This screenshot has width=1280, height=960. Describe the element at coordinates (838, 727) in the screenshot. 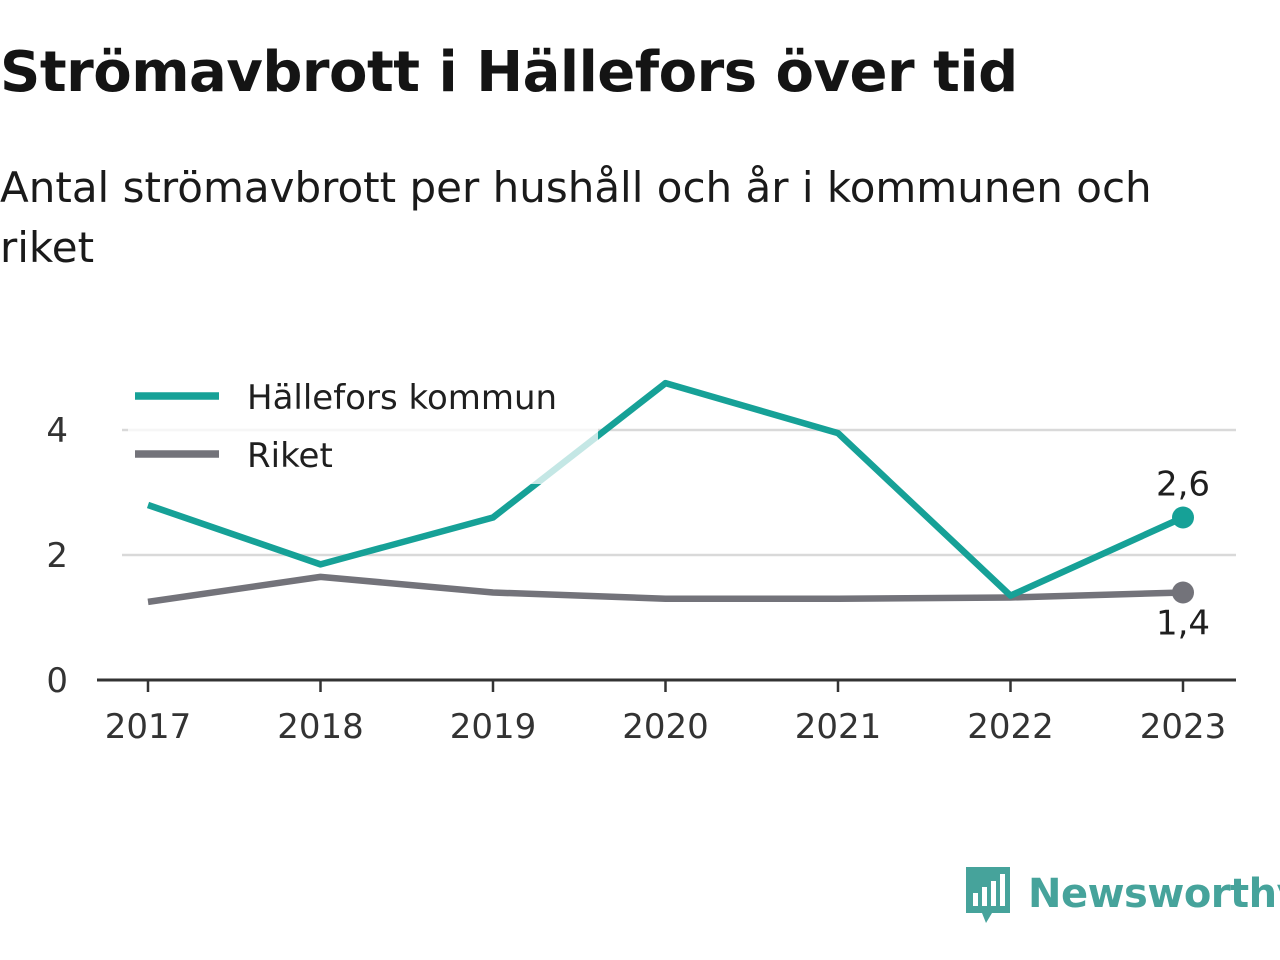

I see `x-tick-label: 2021` at that location.